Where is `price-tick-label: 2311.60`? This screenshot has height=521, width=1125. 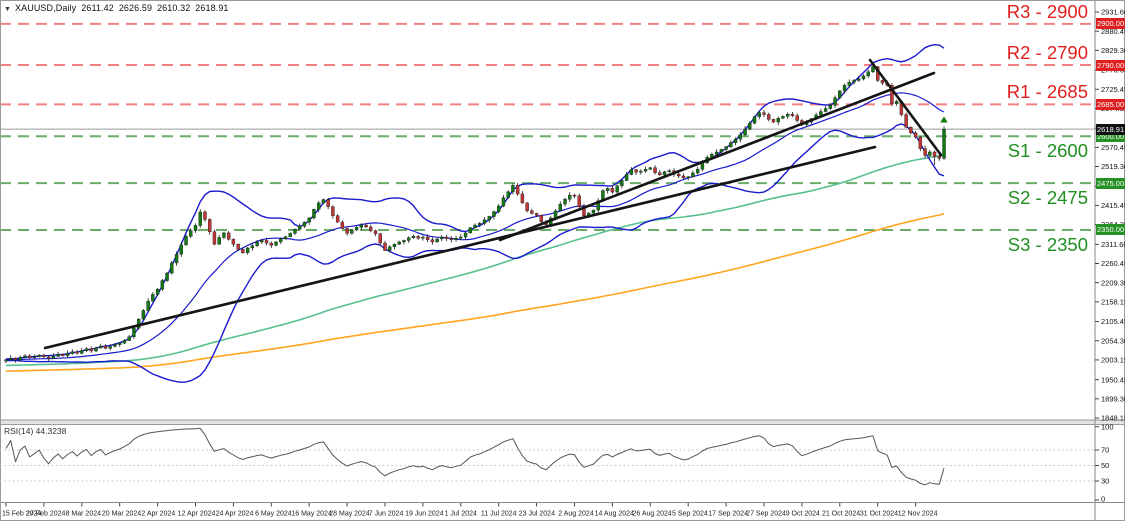
price-tick-label: 2311.60 is located at coordinates (1113, 244).